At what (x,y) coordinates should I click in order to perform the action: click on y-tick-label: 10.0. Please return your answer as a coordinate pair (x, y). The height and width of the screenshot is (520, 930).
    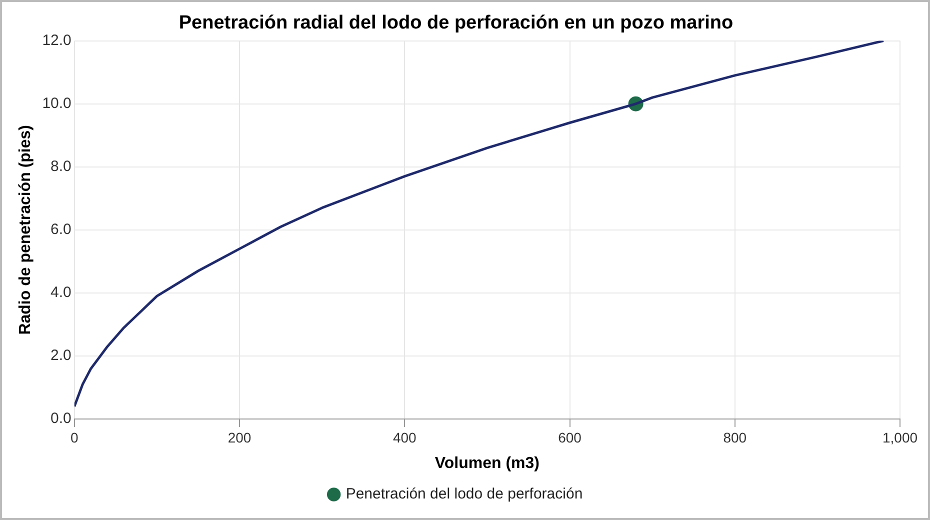
    Looking at the image, I should click on (57, 103).